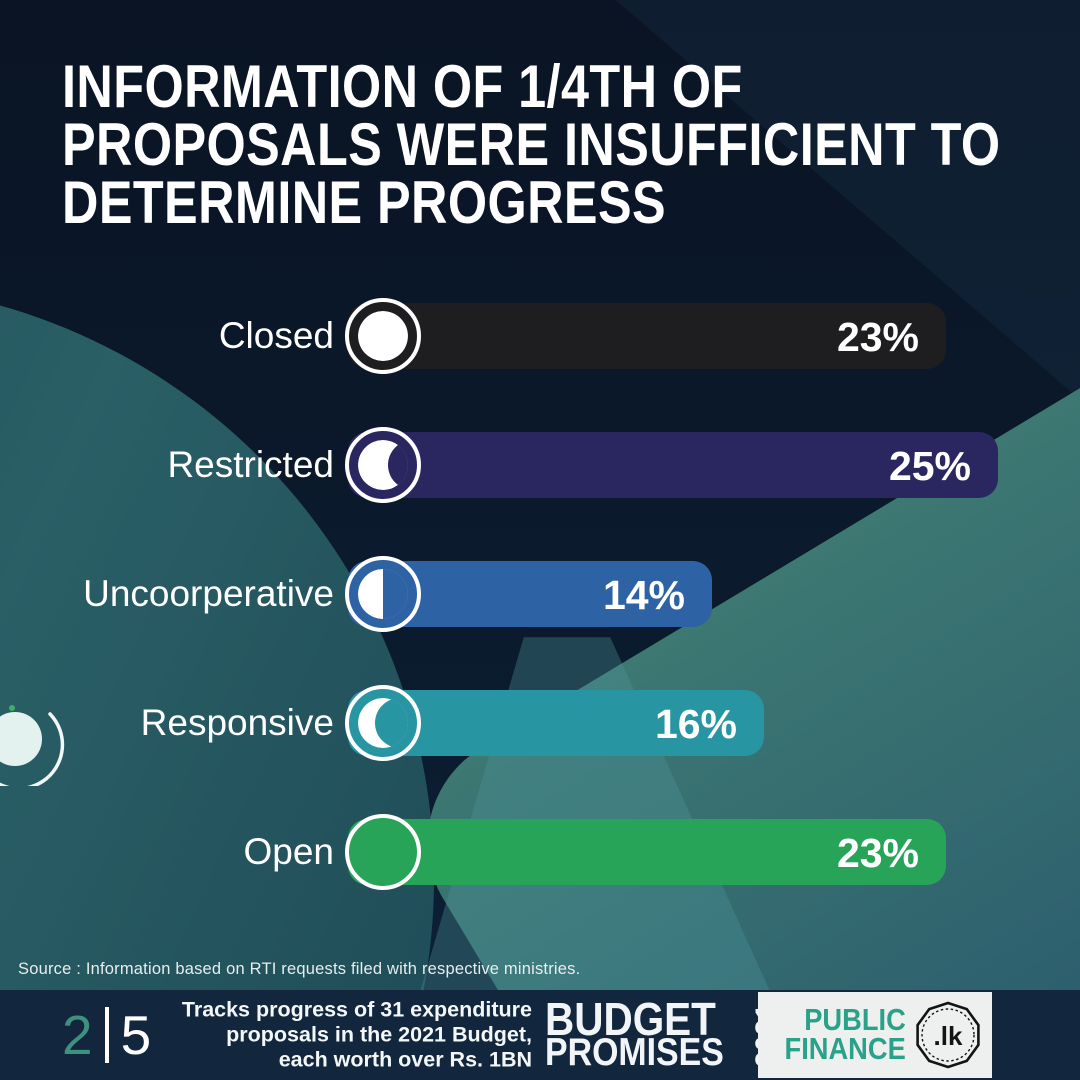 Image resolution: width=1080 pixels, height=1080 pixels. I want to click on value-label: 16%, so click(695, 724).